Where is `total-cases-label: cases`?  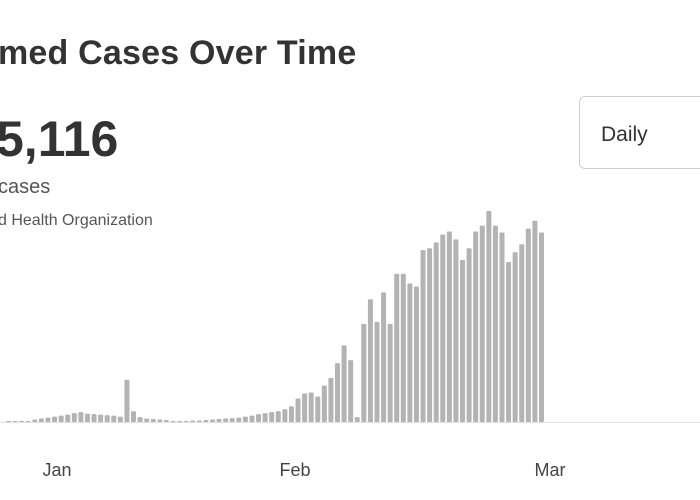
total-cases-label: cases is located at coordinates (25, 187).